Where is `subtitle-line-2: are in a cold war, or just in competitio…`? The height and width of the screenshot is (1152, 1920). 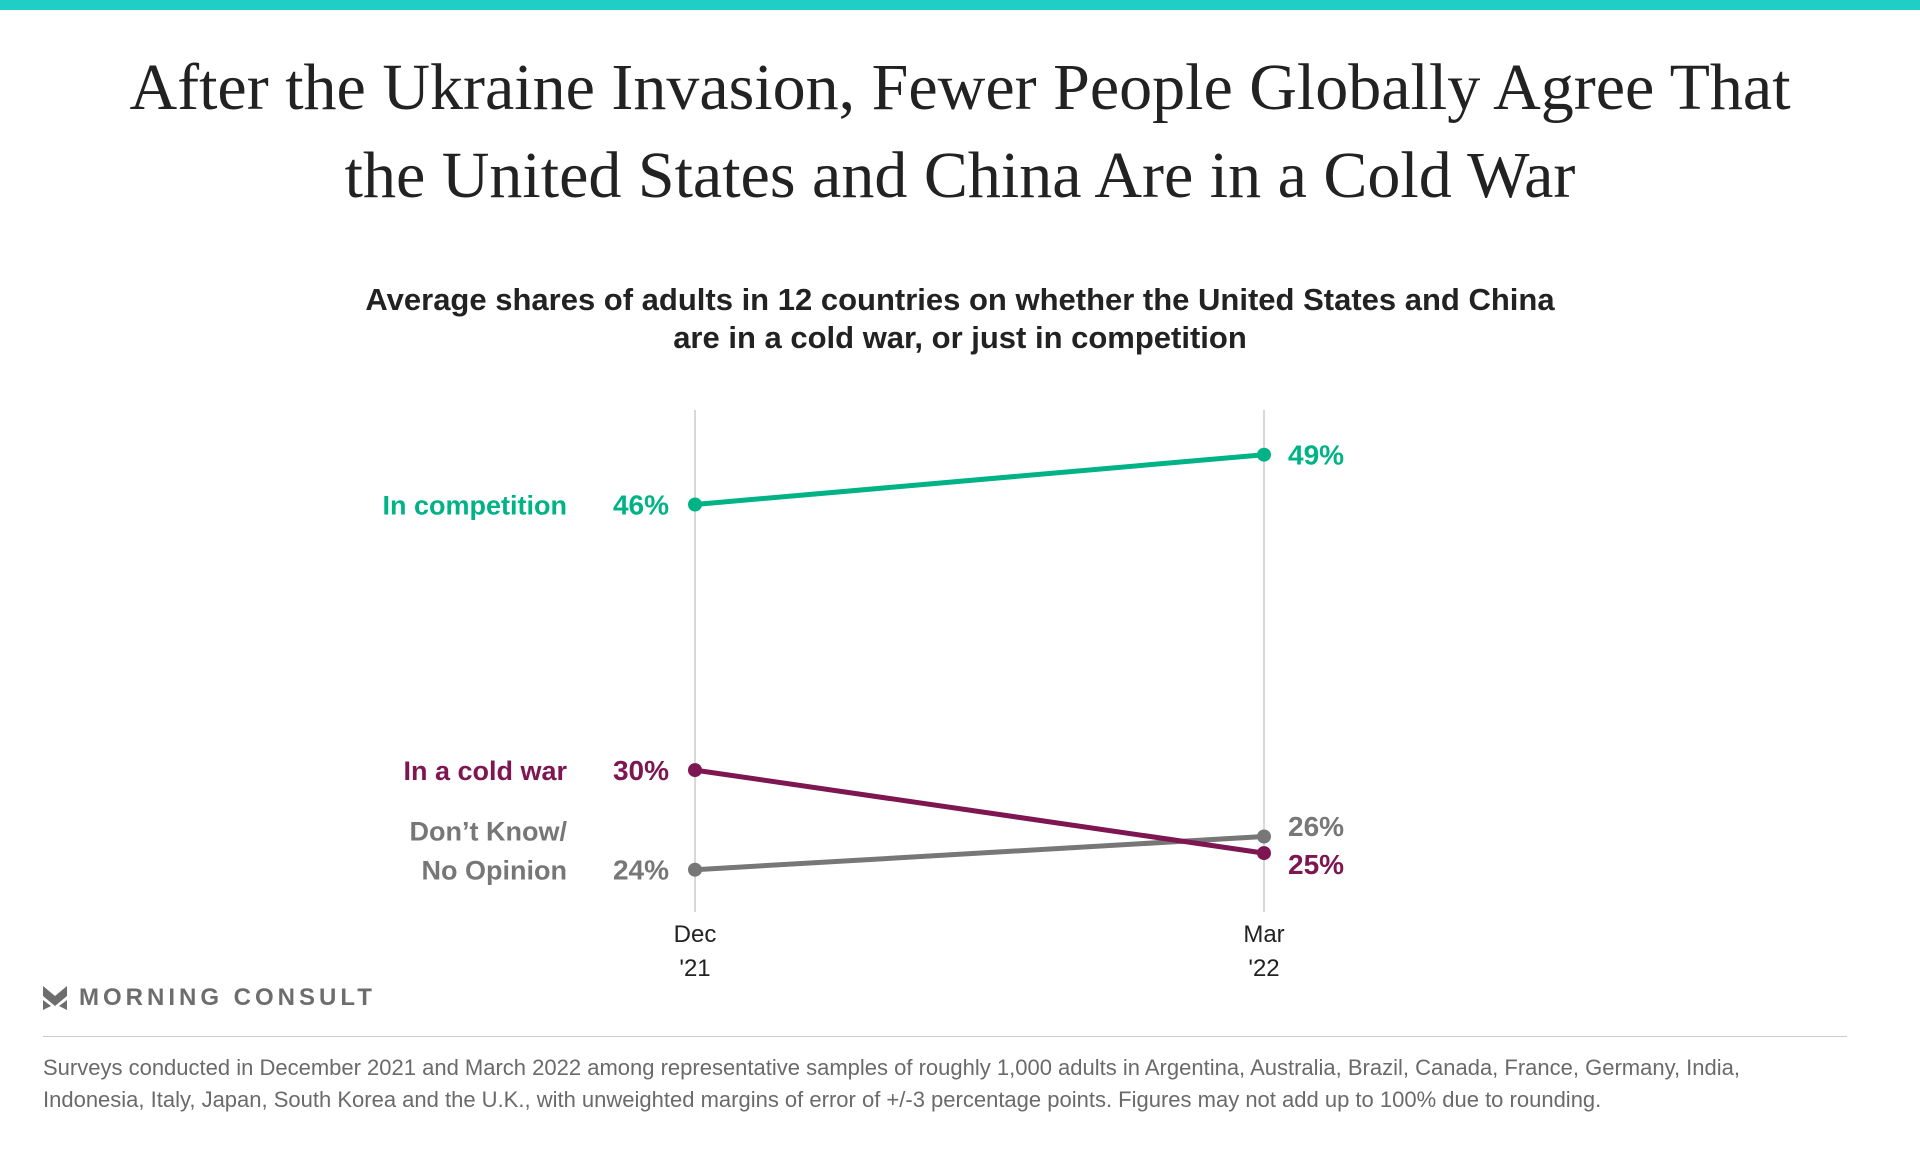
subtitle-line-2: are in a cold war, or just in competitio… is located at coordinates (960, 337).